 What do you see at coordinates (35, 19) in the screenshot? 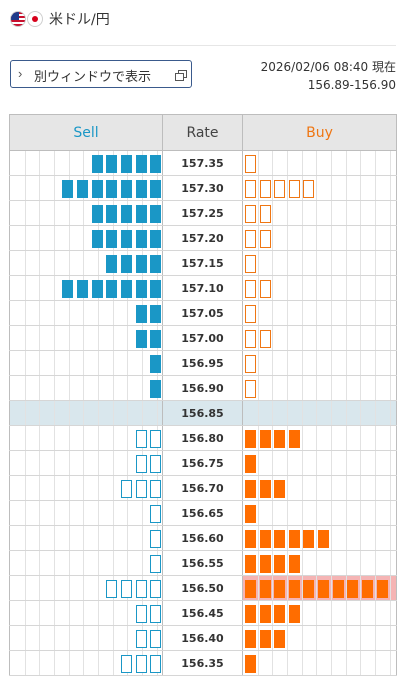
I see `jp-flag-icon` at bounding box center [35, 19].